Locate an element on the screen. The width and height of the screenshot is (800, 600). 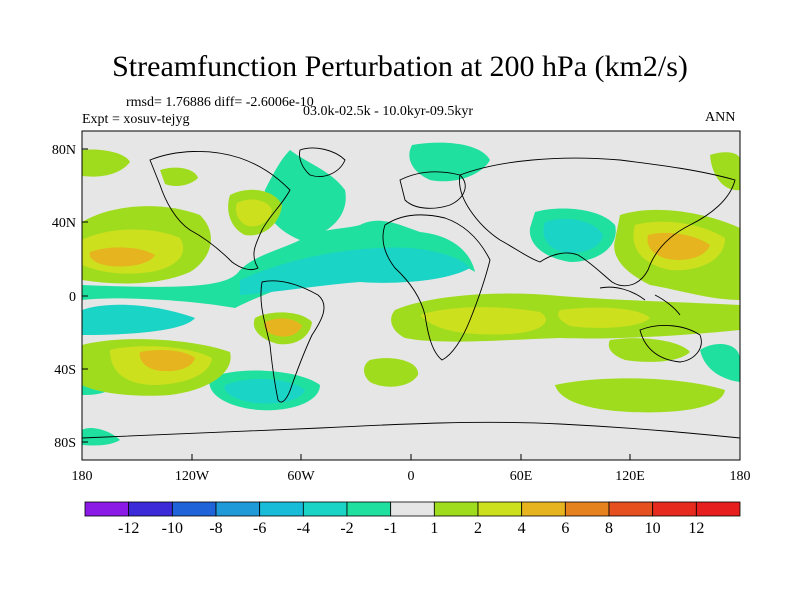
x-tick-labels: 180 120W 60W 0 60E 120E 180 is located at coordinates (411, 476).